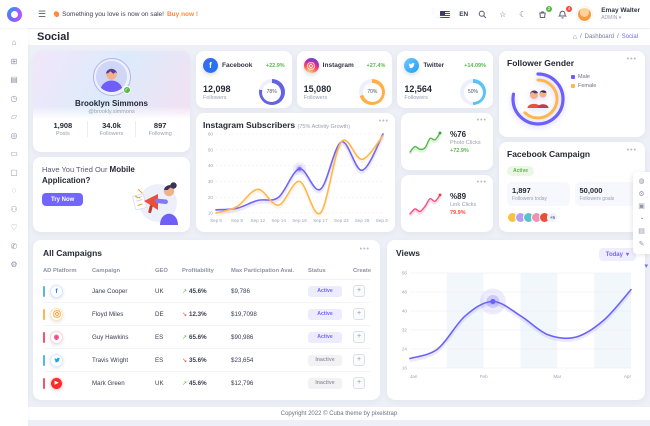 The width and height of the screenshot is (650, 426). I want to click on table-row: ◉ Guy Hawkins ES ↗ 65.6% $90,986 Active +, so click(206, 338).